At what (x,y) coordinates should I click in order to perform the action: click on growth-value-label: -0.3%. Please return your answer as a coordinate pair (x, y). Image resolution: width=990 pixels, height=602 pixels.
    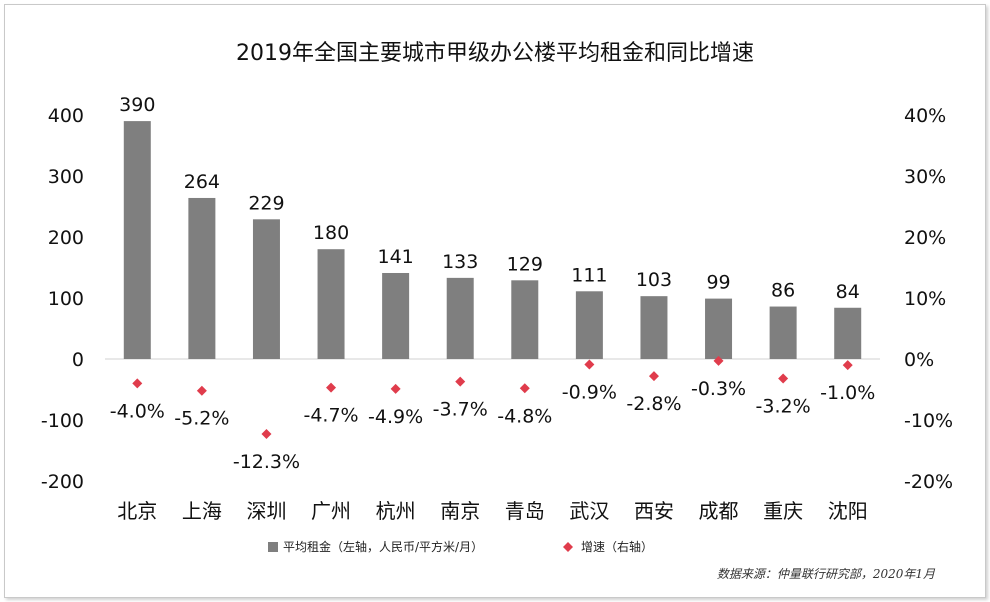
    Looking at the image, I should click on (718, 389).